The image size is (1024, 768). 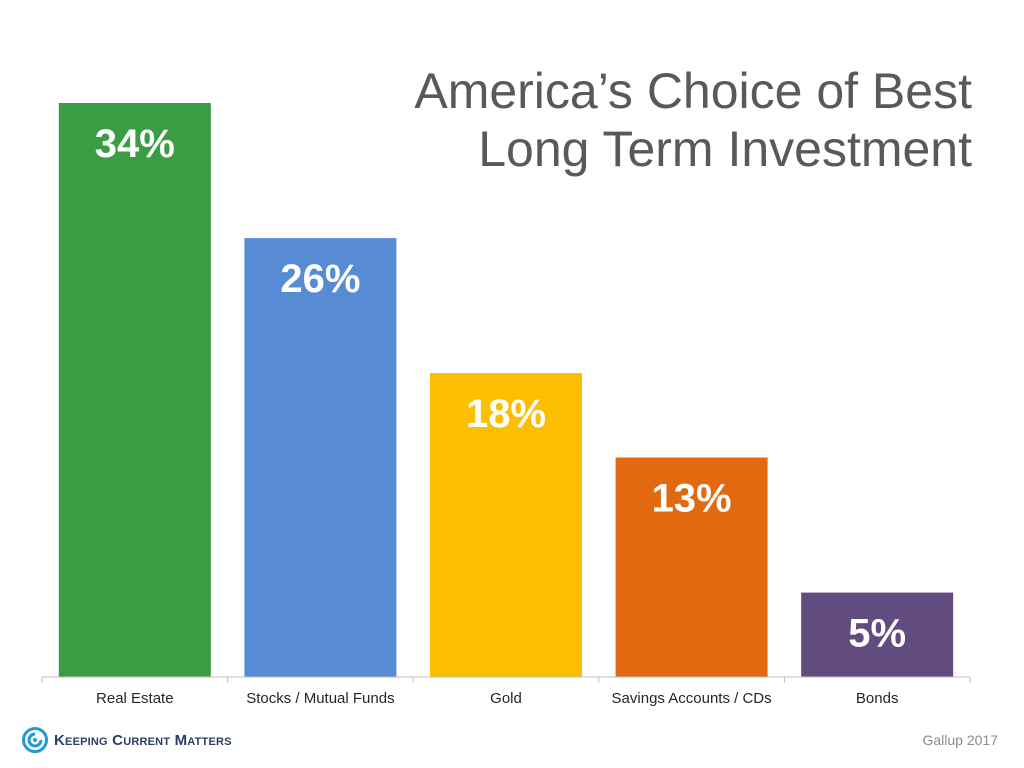 I want to click on data-label-savings-accounts-cds: 13%, so click(x=692, y=499).